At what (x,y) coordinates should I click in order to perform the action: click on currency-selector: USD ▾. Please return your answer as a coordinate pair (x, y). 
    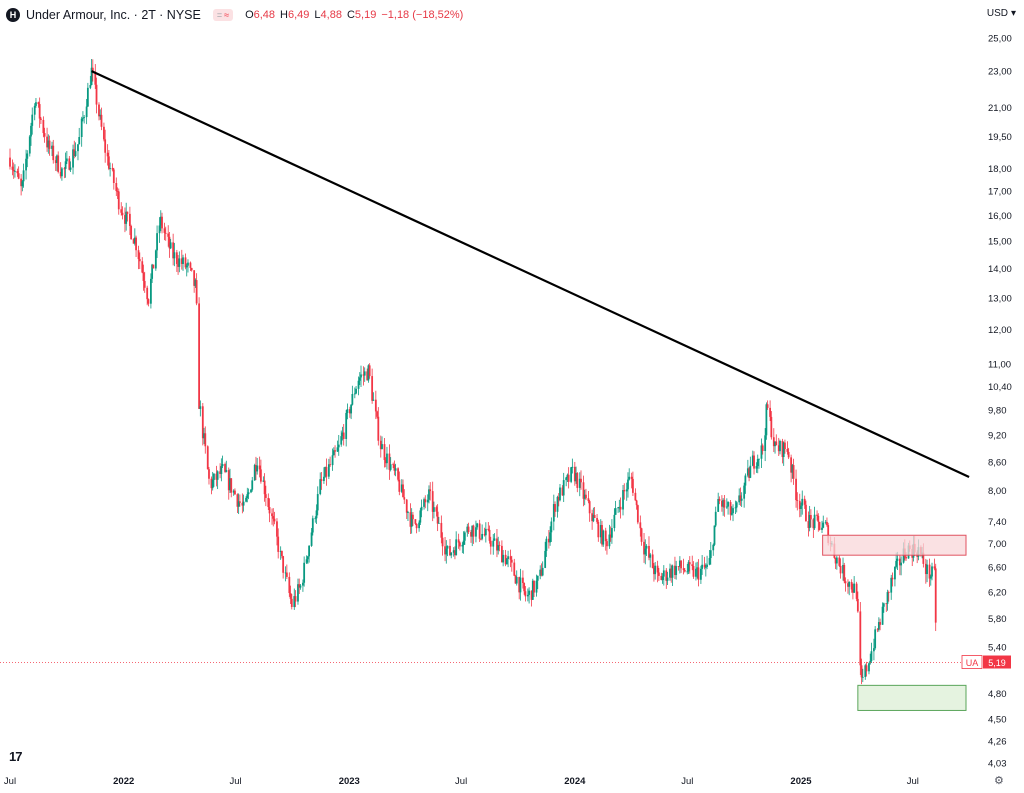
    Looking at the image, I should click on (1001, 13).